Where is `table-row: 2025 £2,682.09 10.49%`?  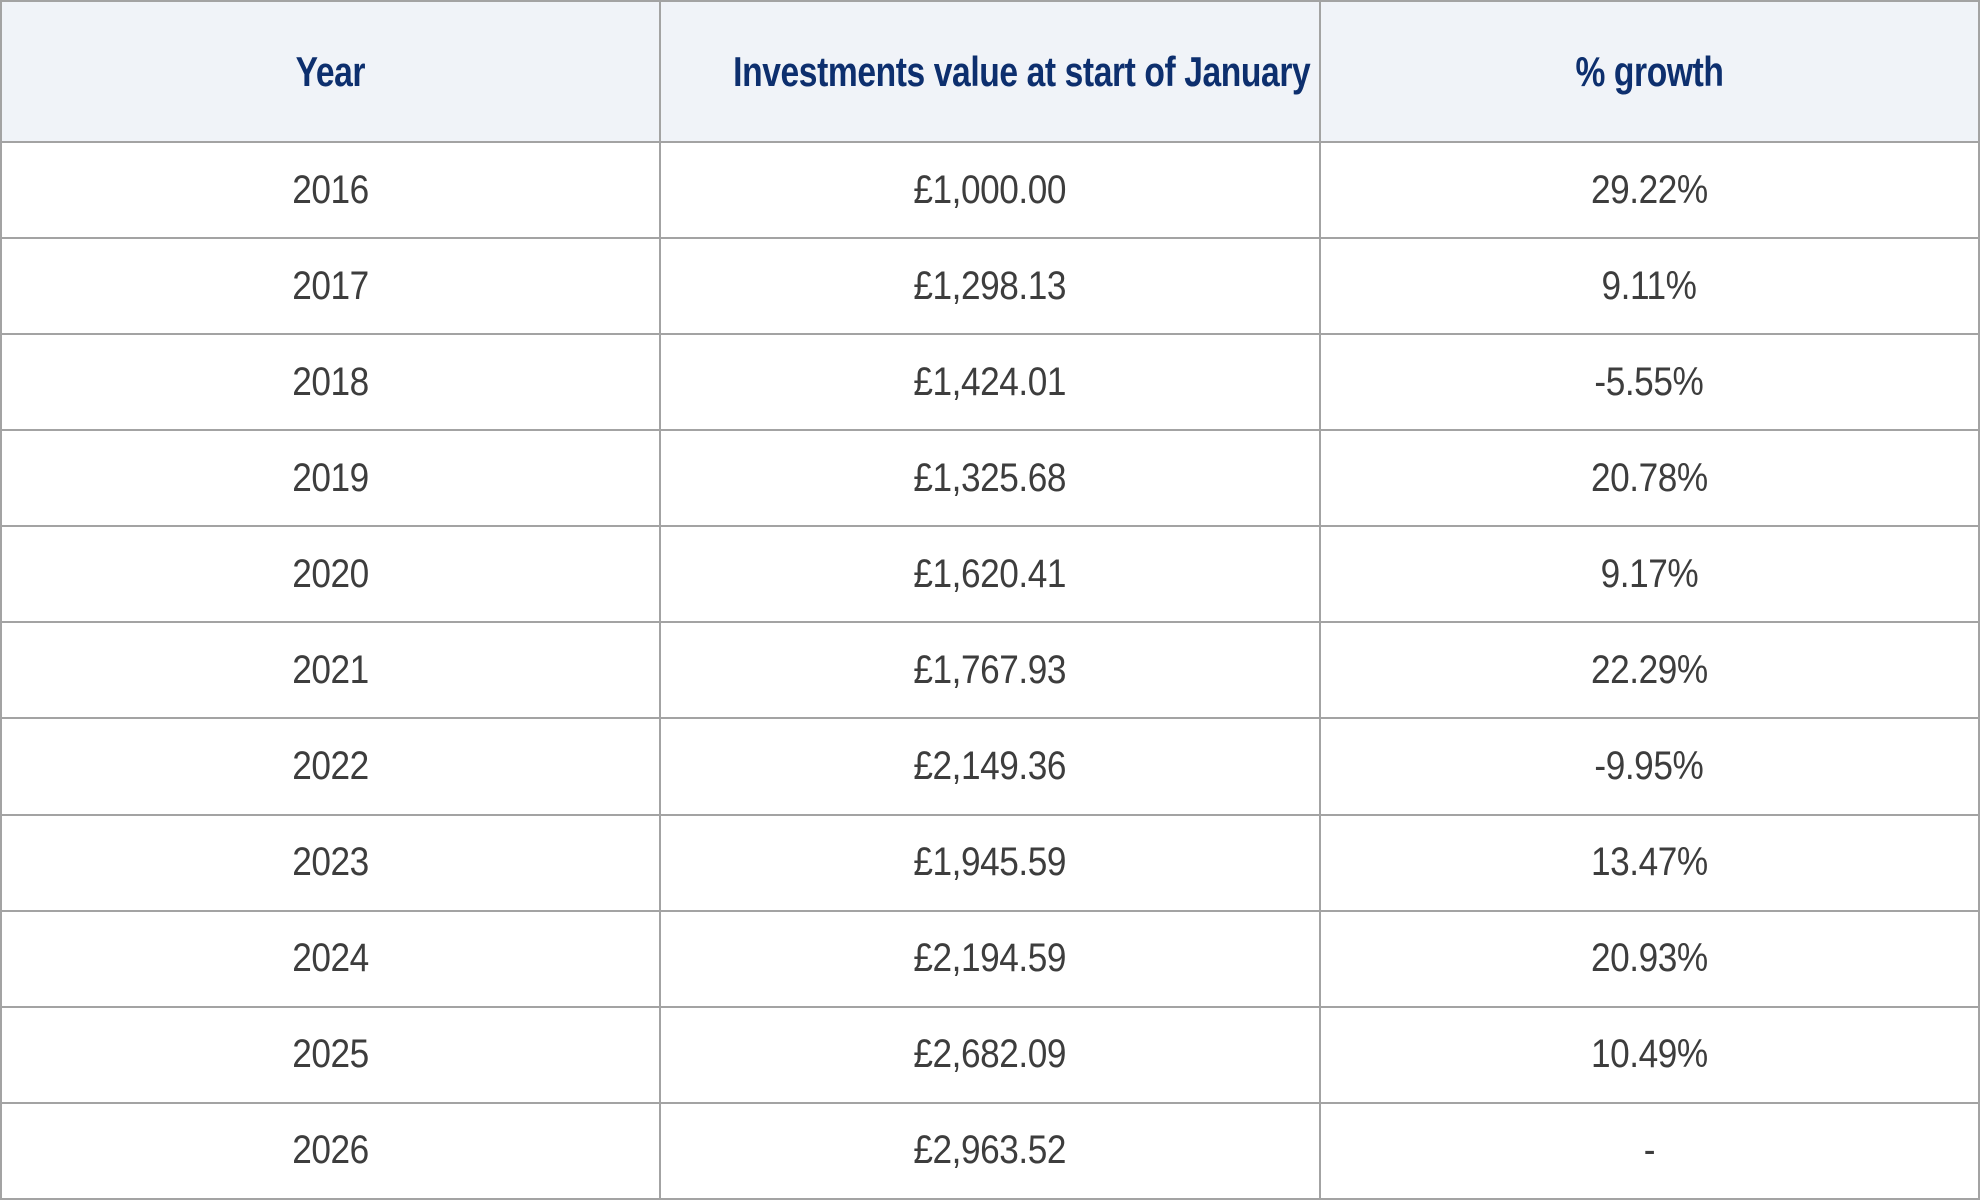 table-row: 2025 £2,682.09 10.49% is located at coordinates (990, 1054).